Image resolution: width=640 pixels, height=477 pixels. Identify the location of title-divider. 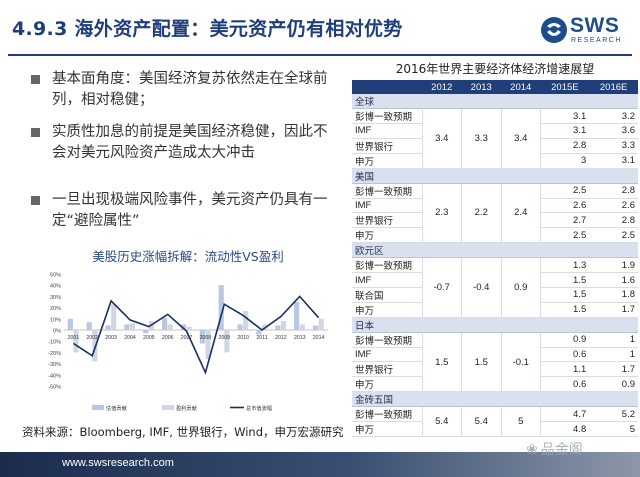
(320, 55).